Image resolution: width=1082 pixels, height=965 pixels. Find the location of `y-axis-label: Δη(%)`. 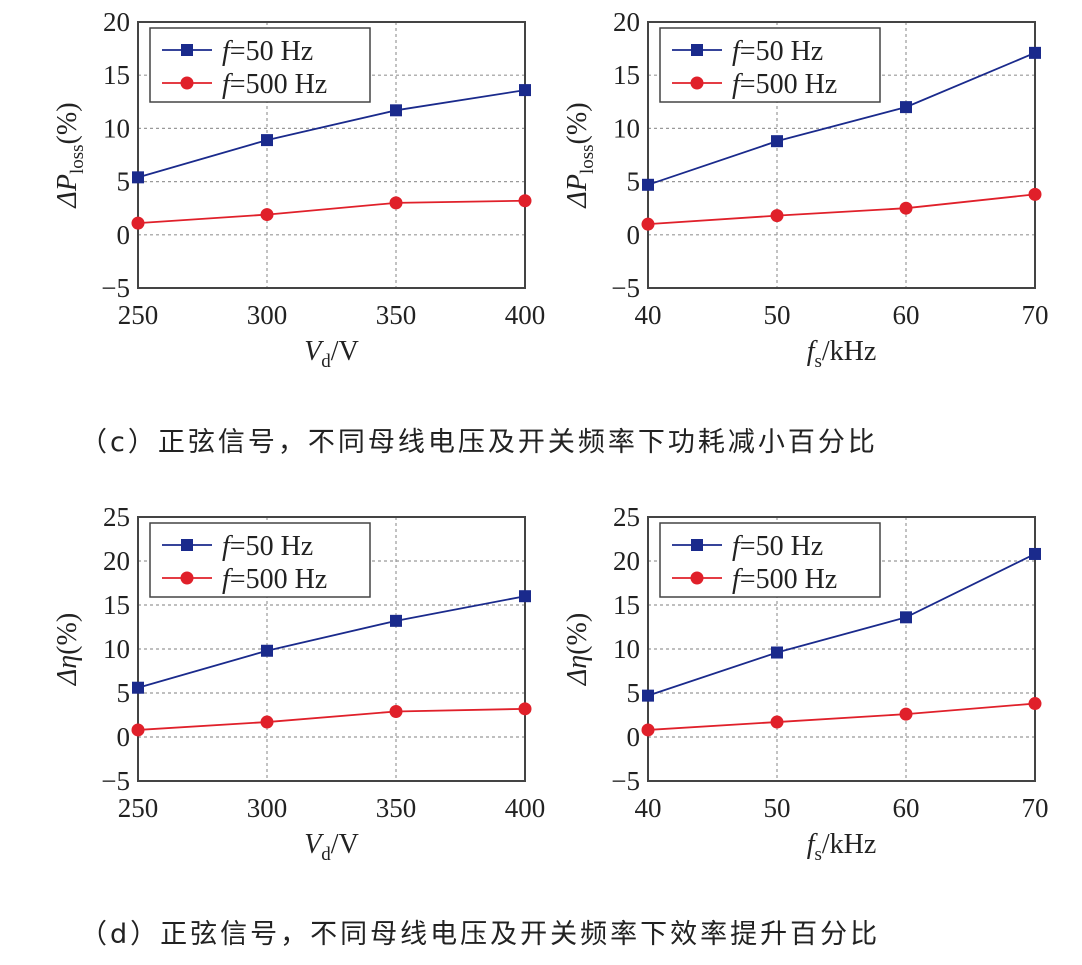

y-axis-label: Δη(%) is located at coordinates (577, 649).